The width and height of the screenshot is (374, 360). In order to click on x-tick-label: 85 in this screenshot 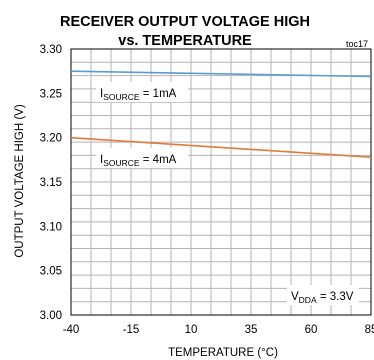, I will do `click(369, 330)`.